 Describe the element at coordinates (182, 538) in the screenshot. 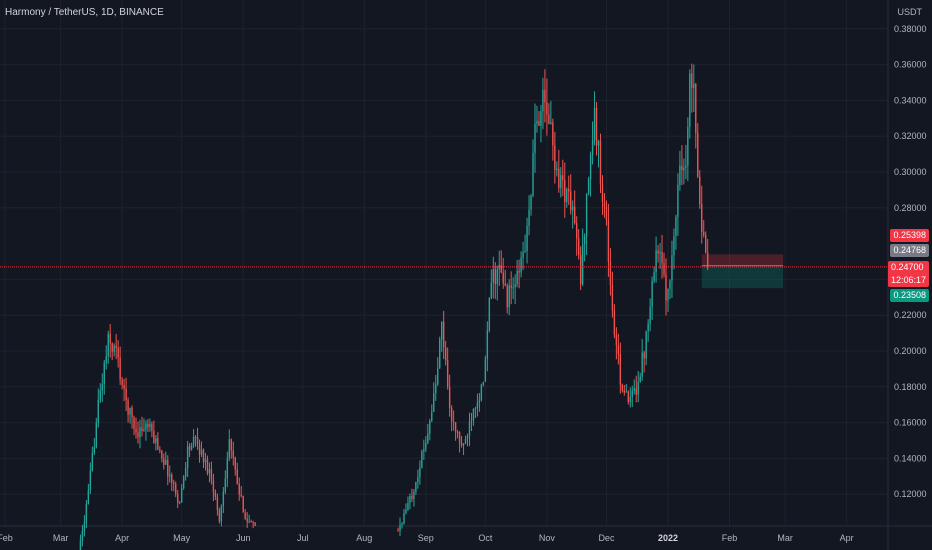

I see `x-tick-label: May` at that location.